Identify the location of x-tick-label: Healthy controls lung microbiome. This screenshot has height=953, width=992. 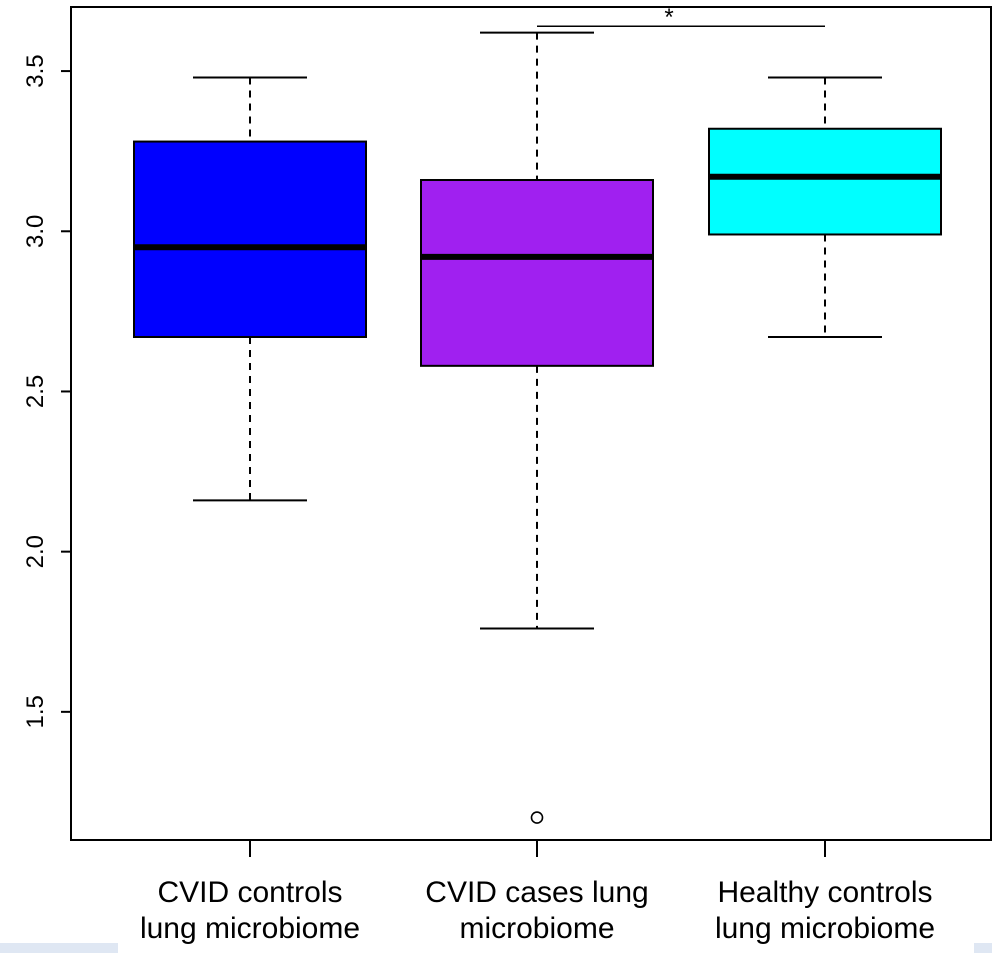
(825, 910).